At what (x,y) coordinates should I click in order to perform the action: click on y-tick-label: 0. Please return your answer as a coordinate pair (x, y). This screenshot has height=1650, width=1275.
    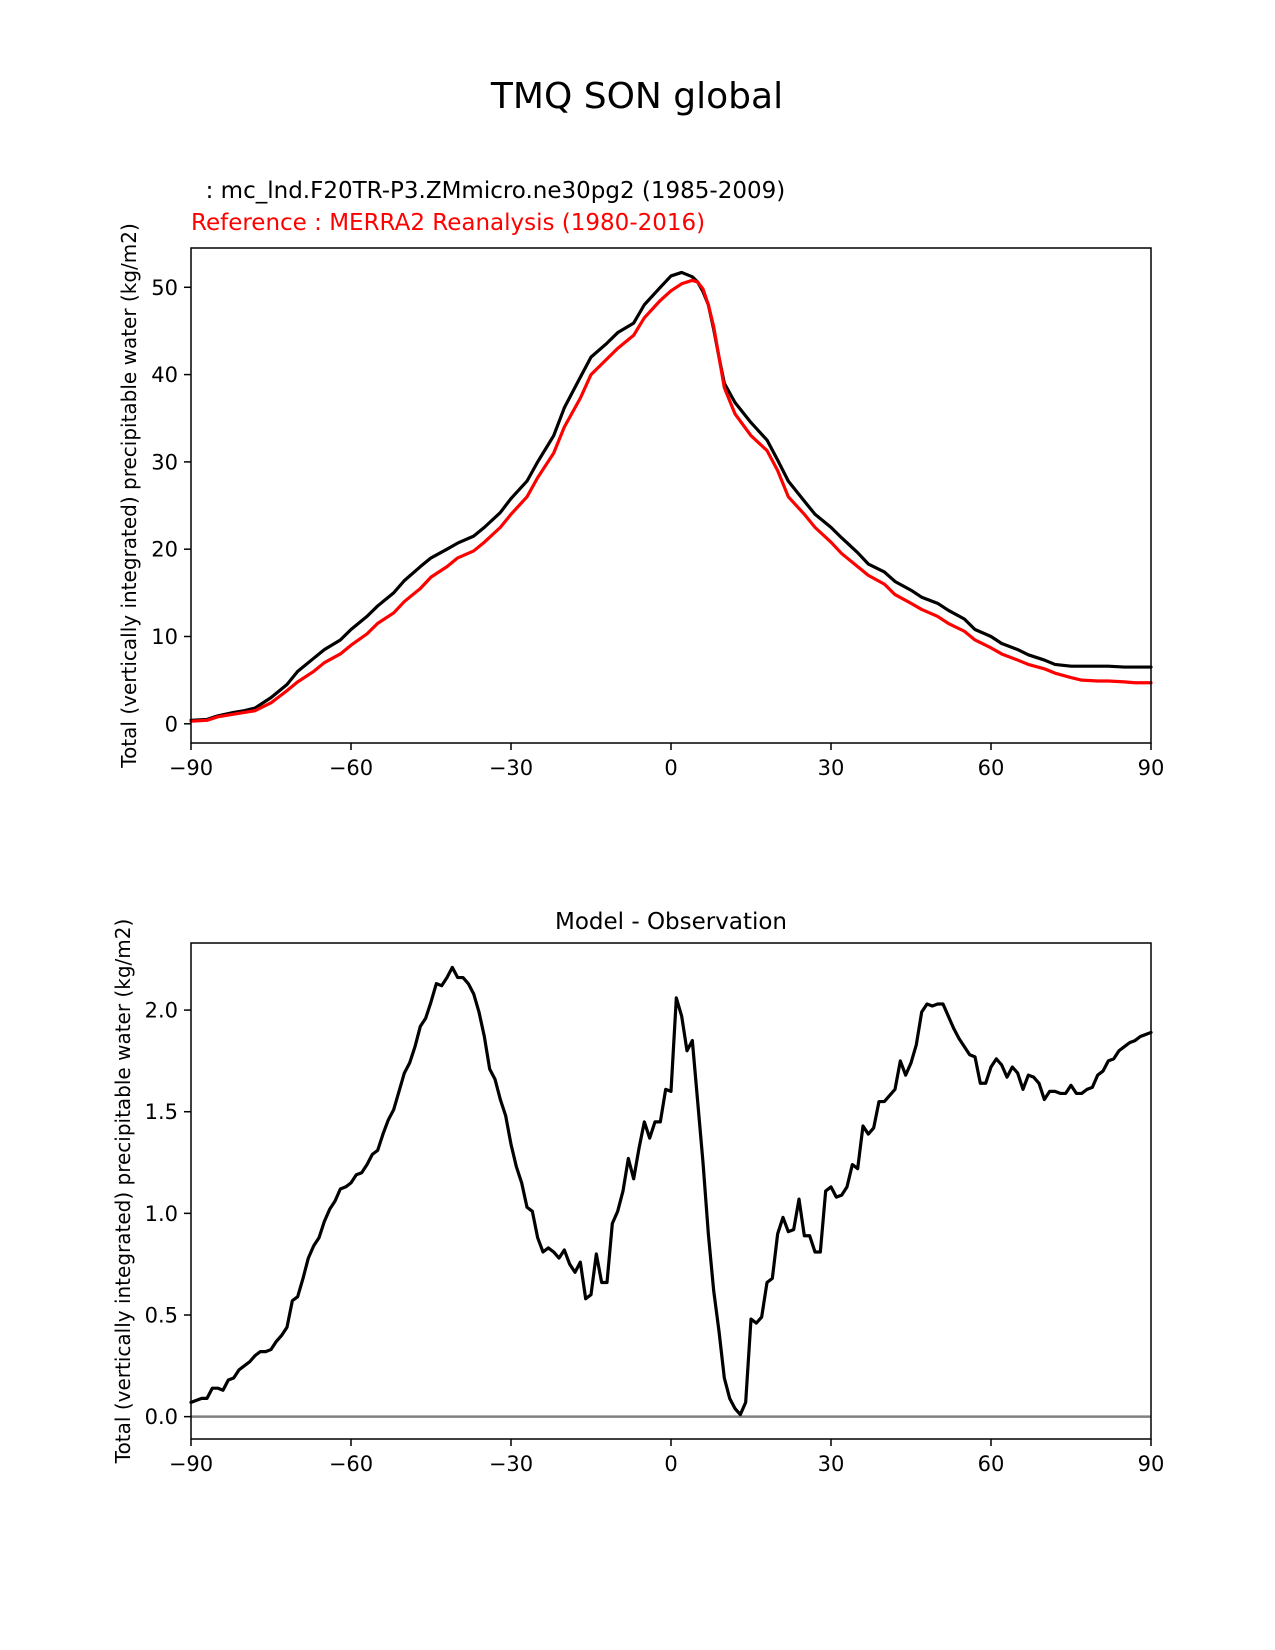
    Looking at the image, I should click on (171, 724).